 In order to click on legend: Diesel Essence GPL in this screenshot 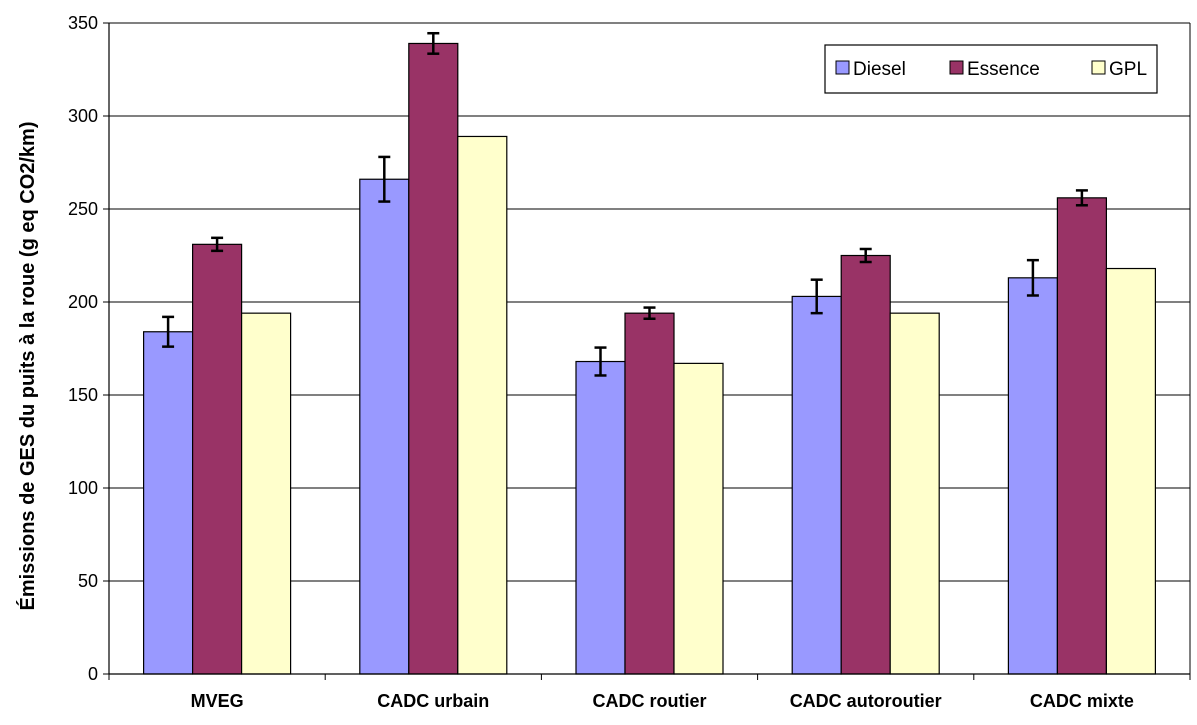, I will do `click(991, 69)`.